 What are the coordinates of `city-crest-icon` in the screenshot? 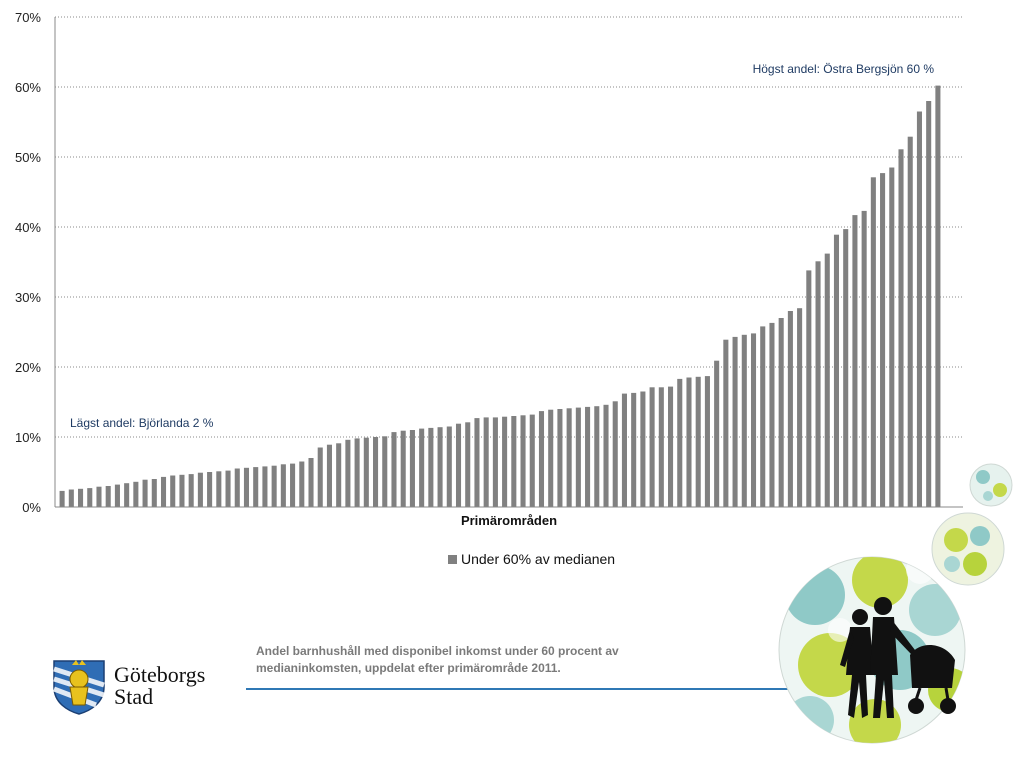 It's located at (79, 687).